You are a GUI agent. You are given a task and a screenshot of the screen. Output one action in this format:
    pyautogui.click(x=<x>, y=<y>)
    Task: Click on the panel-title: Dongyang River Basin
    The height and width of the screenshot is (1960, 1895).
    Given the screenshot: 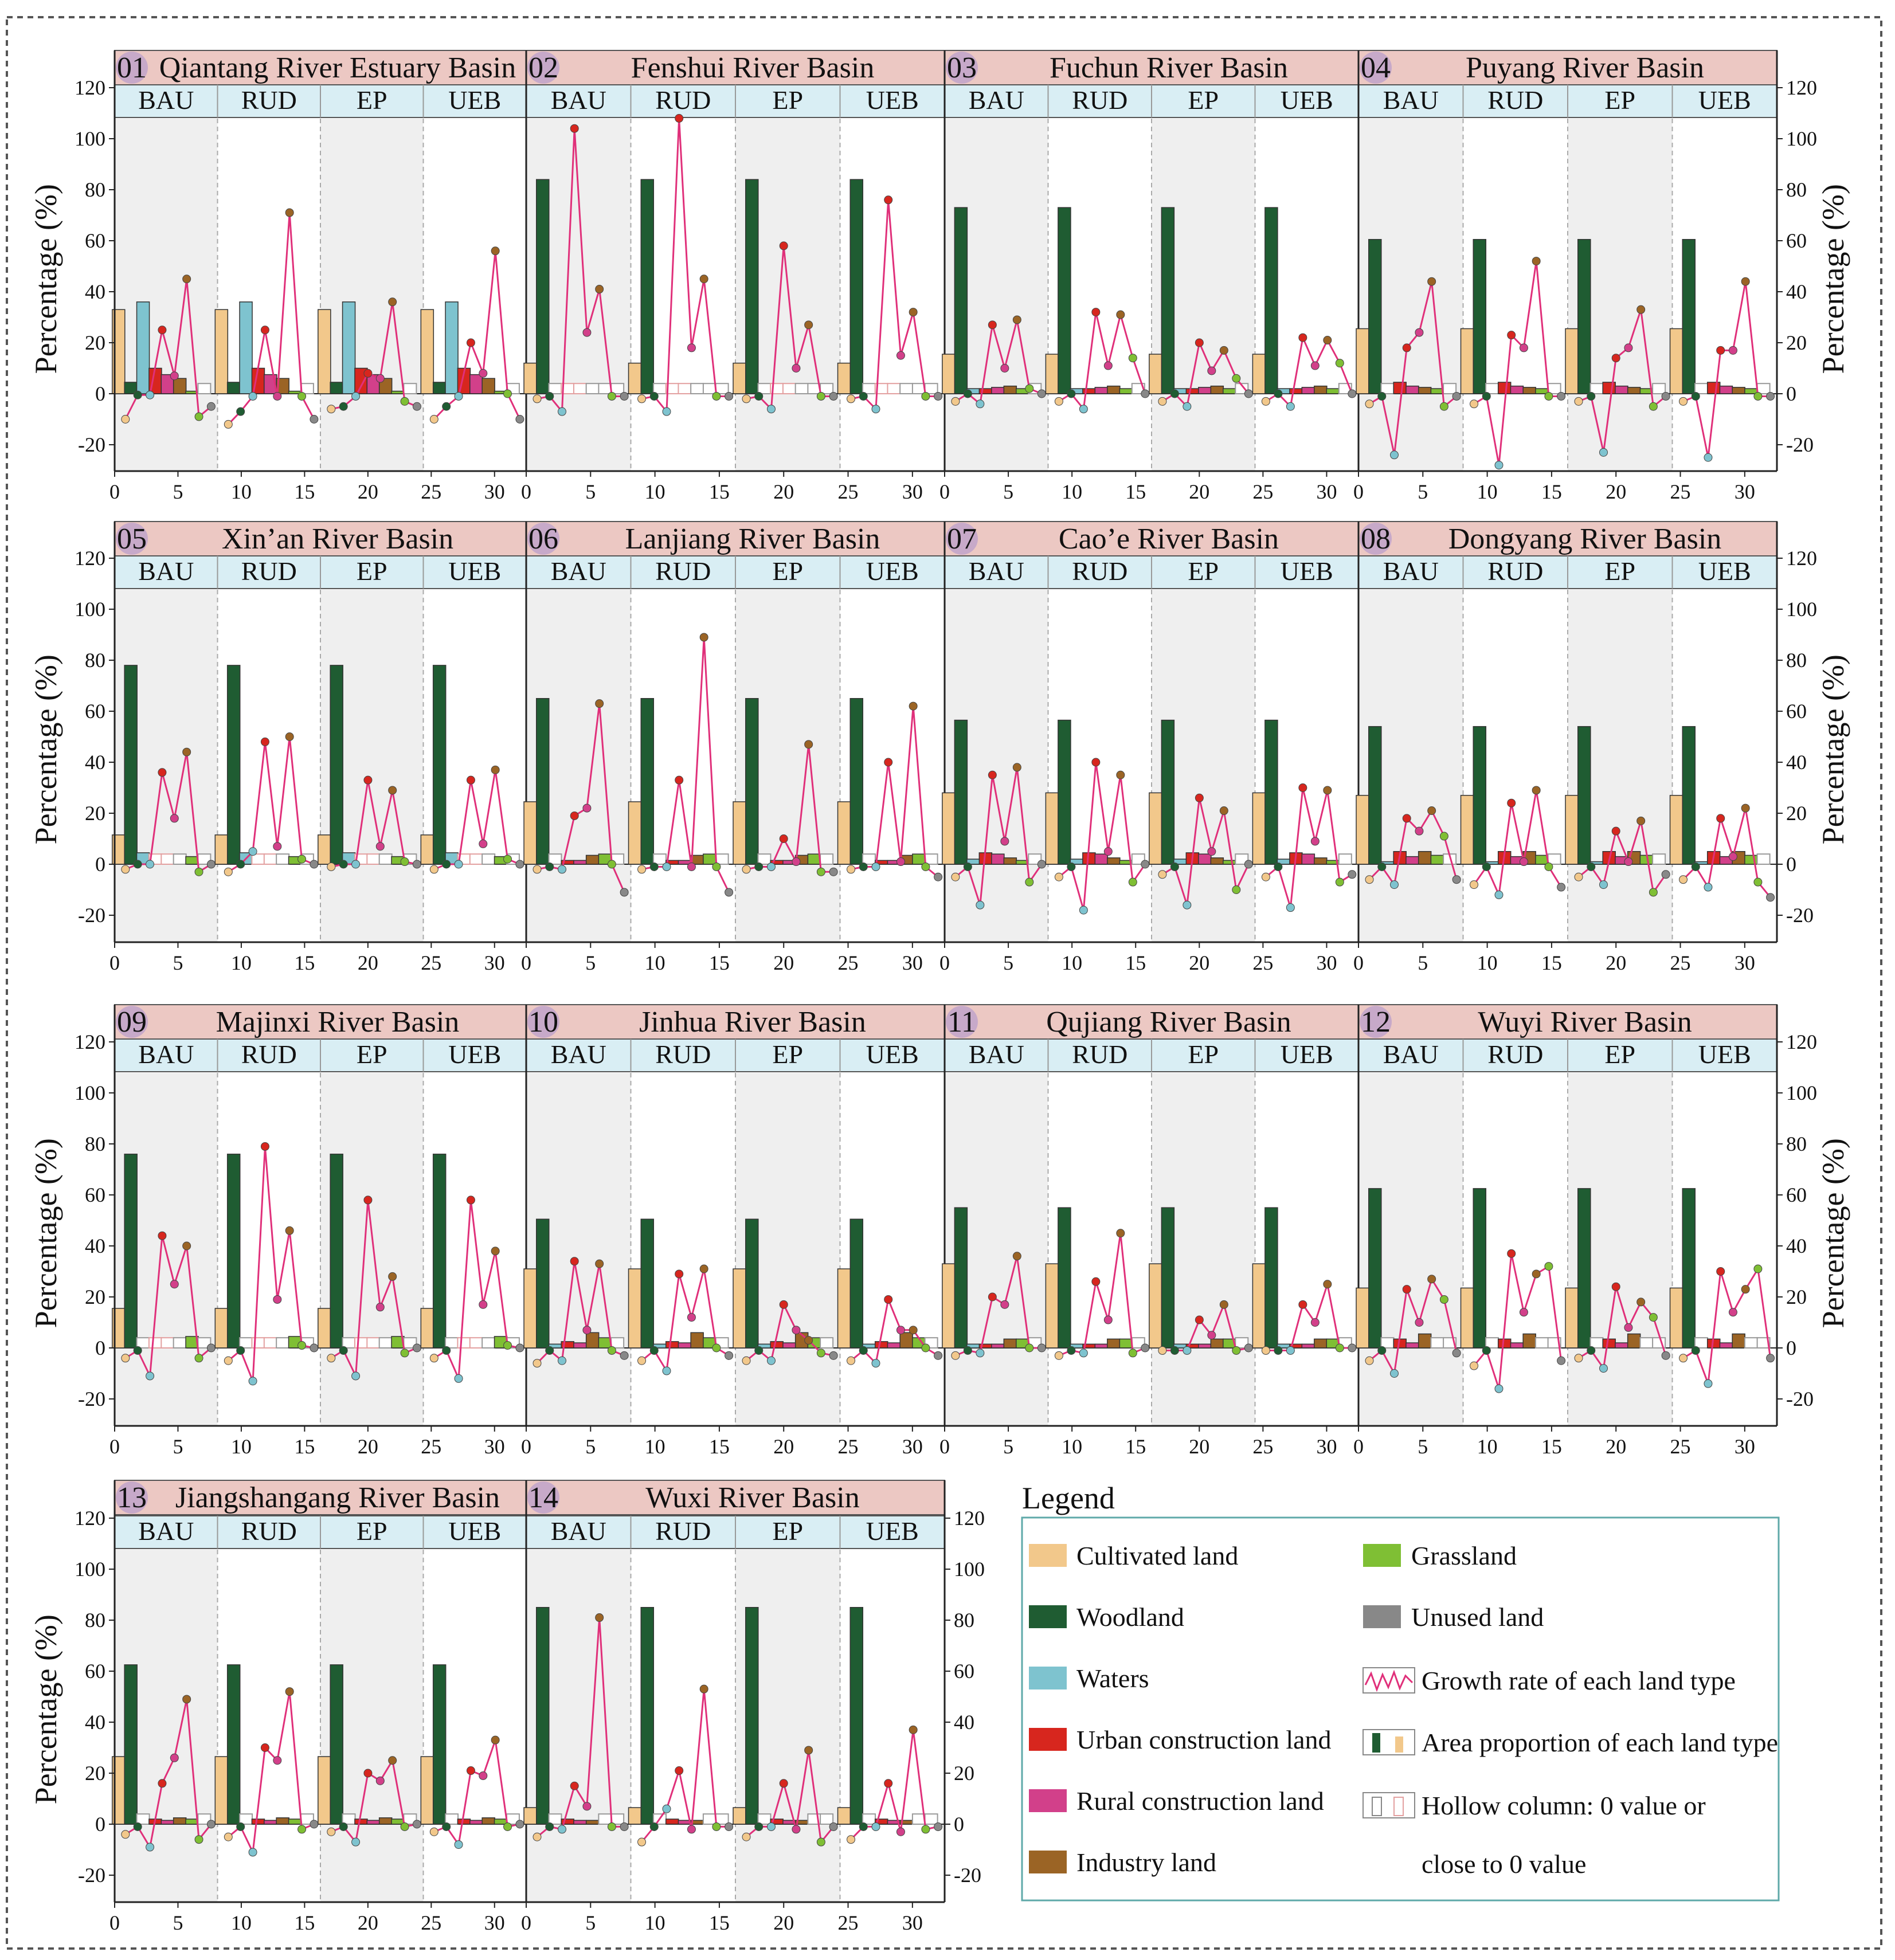 What is the action you would take?
    pyautogui.click(x=1585, y=539)
    